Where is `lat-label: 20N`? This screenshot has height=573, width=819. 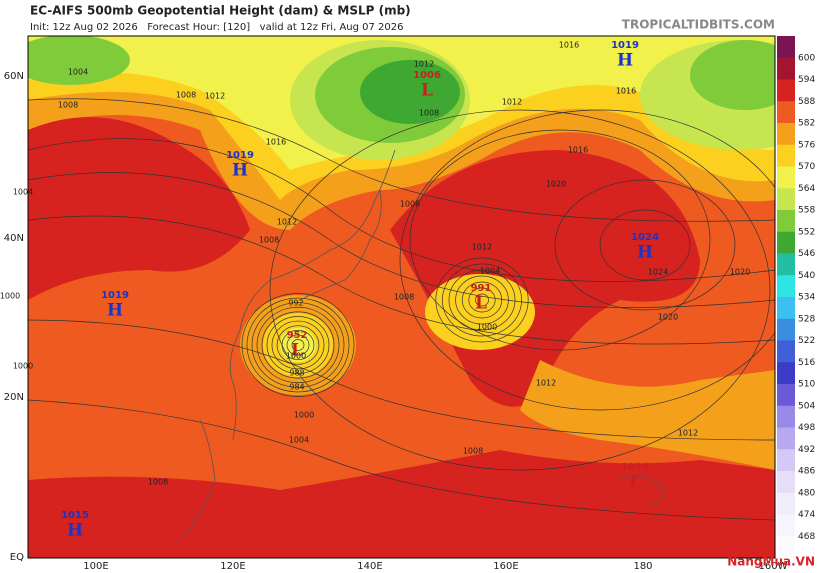 lat-label: 20N is located at coordinates (14, 397).